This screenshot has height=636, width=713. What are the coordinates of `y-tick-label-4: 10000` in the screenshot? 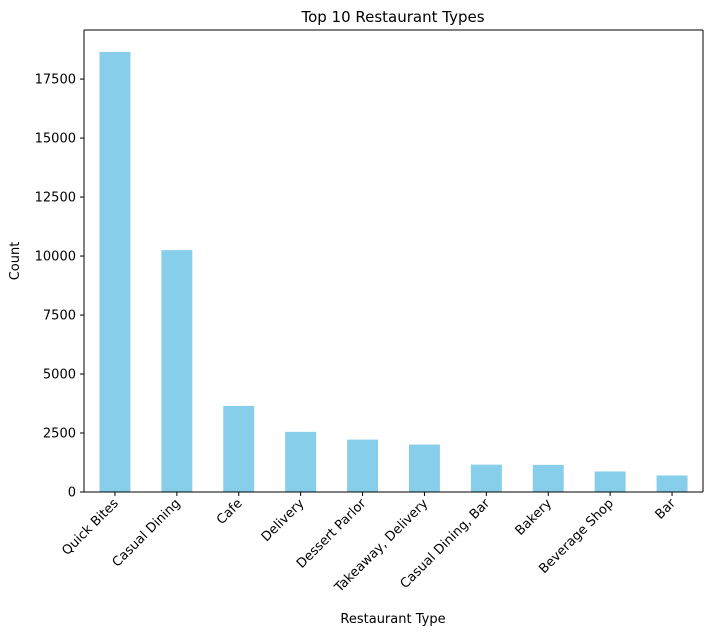 It's located at (55, 257).